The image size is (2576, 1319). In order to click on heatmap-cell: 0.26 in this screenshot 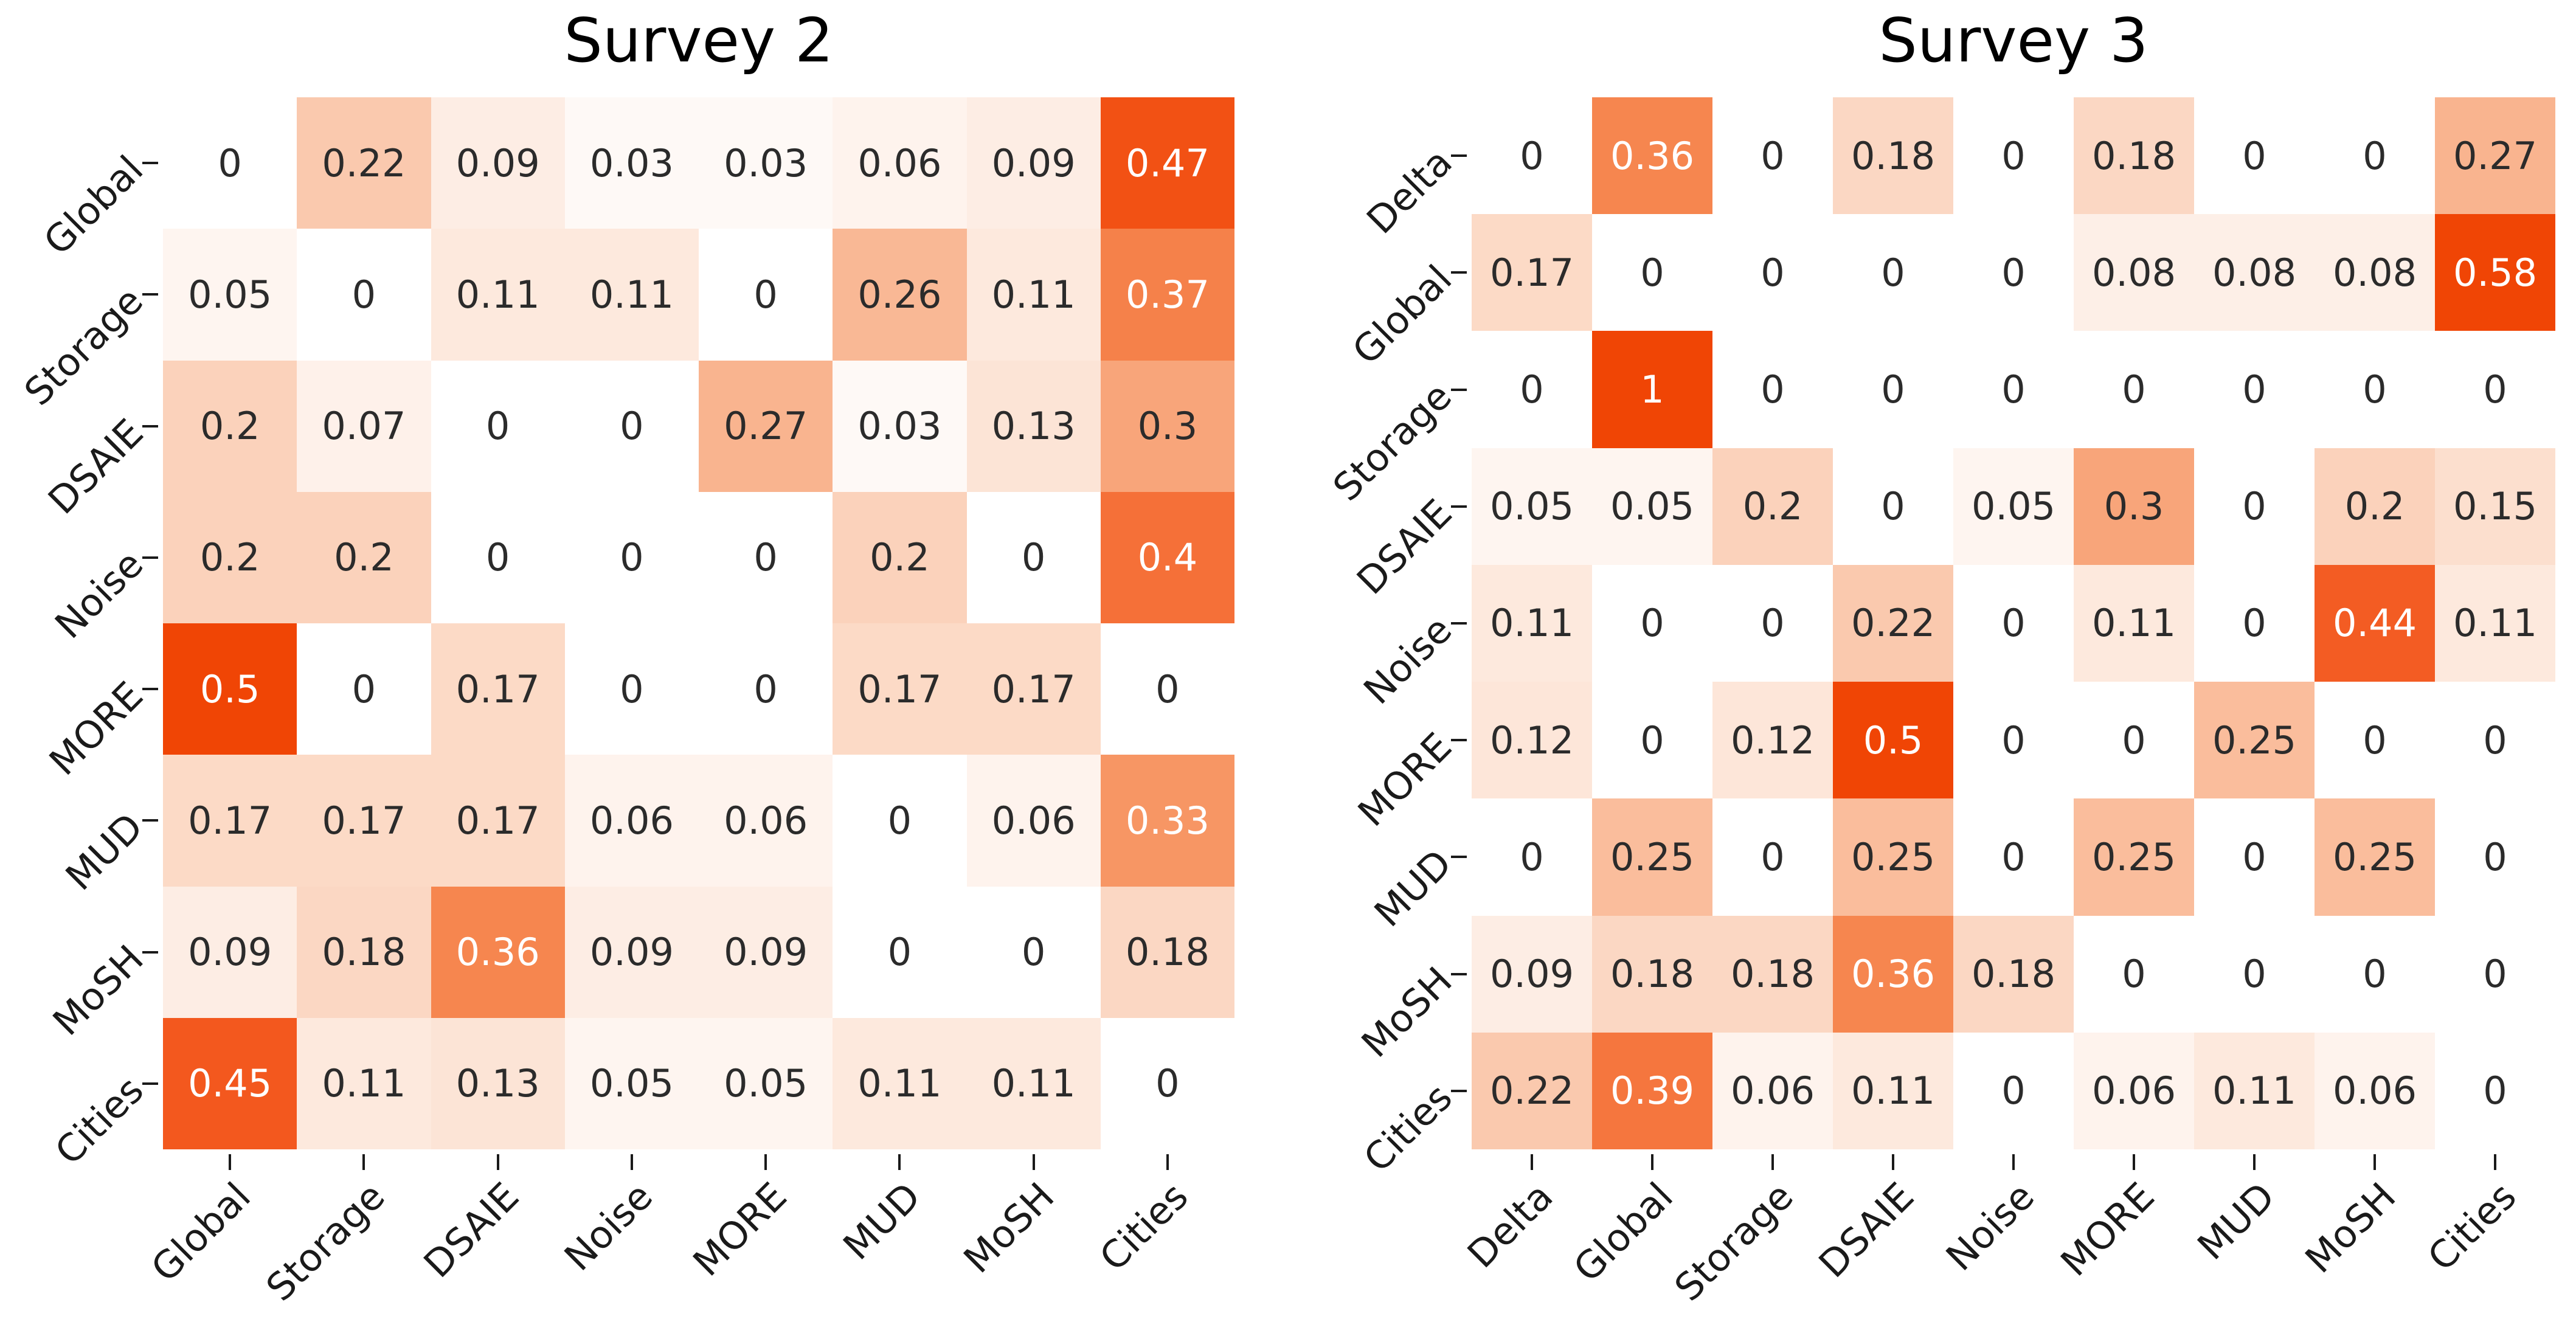, I will do `click(900, 295)`.